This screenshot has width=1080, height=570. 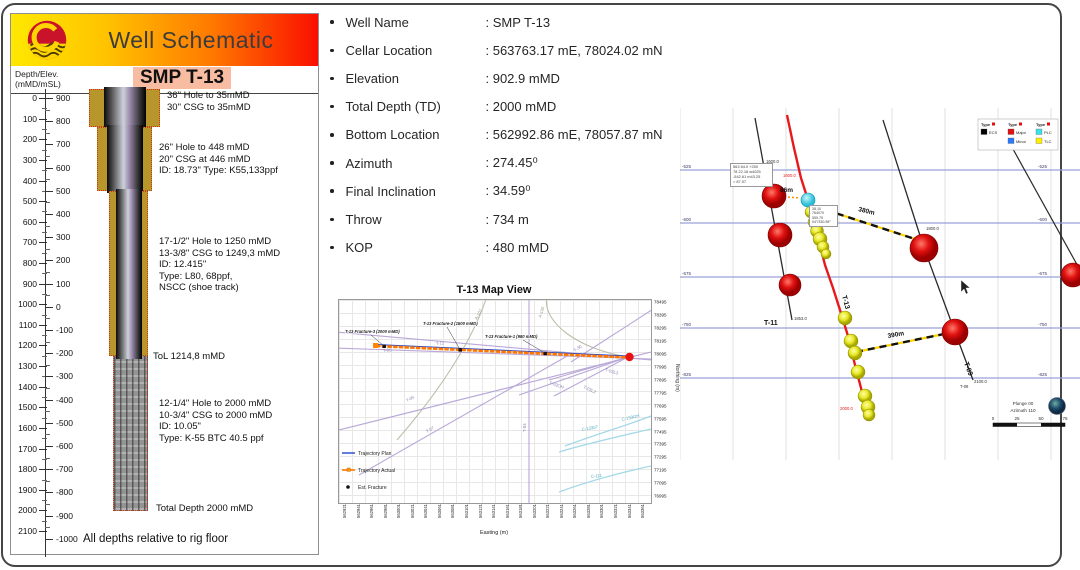 I want to click on xs-legend: Type Type Type ECS Major Minor PLC TLC, so click(x=1018, y=134).